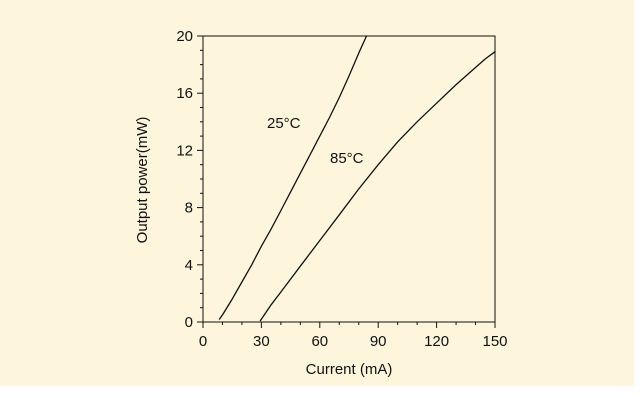  I want to click on y-tick-label: 20, so click(184, 36).